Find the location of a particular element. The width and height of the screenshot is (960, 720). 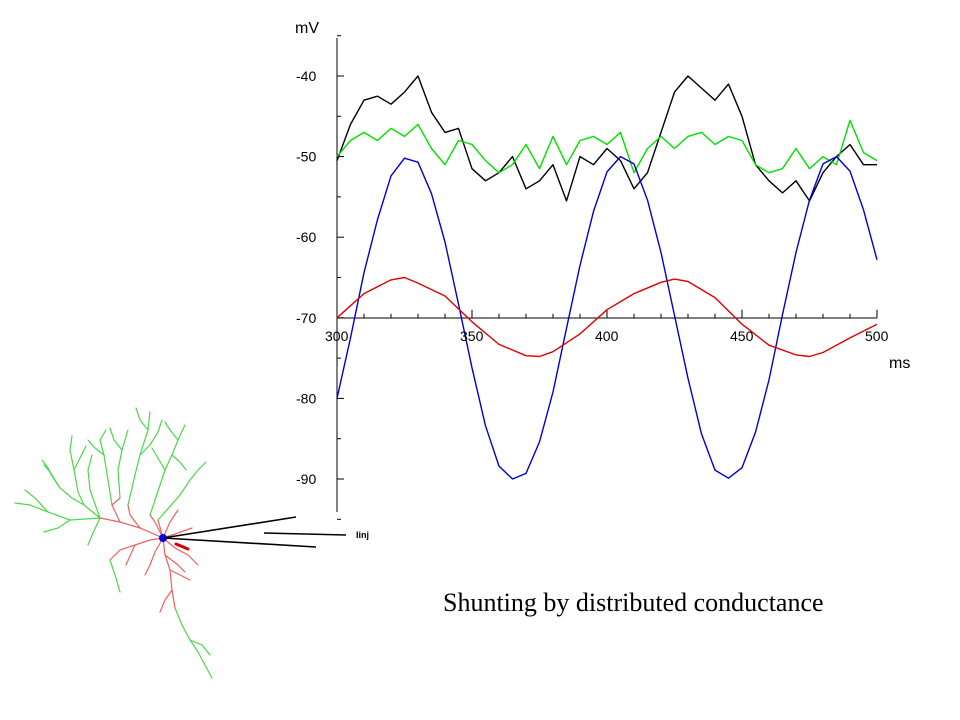

x-tick-label: 500 is located at coordinates (877, 336).